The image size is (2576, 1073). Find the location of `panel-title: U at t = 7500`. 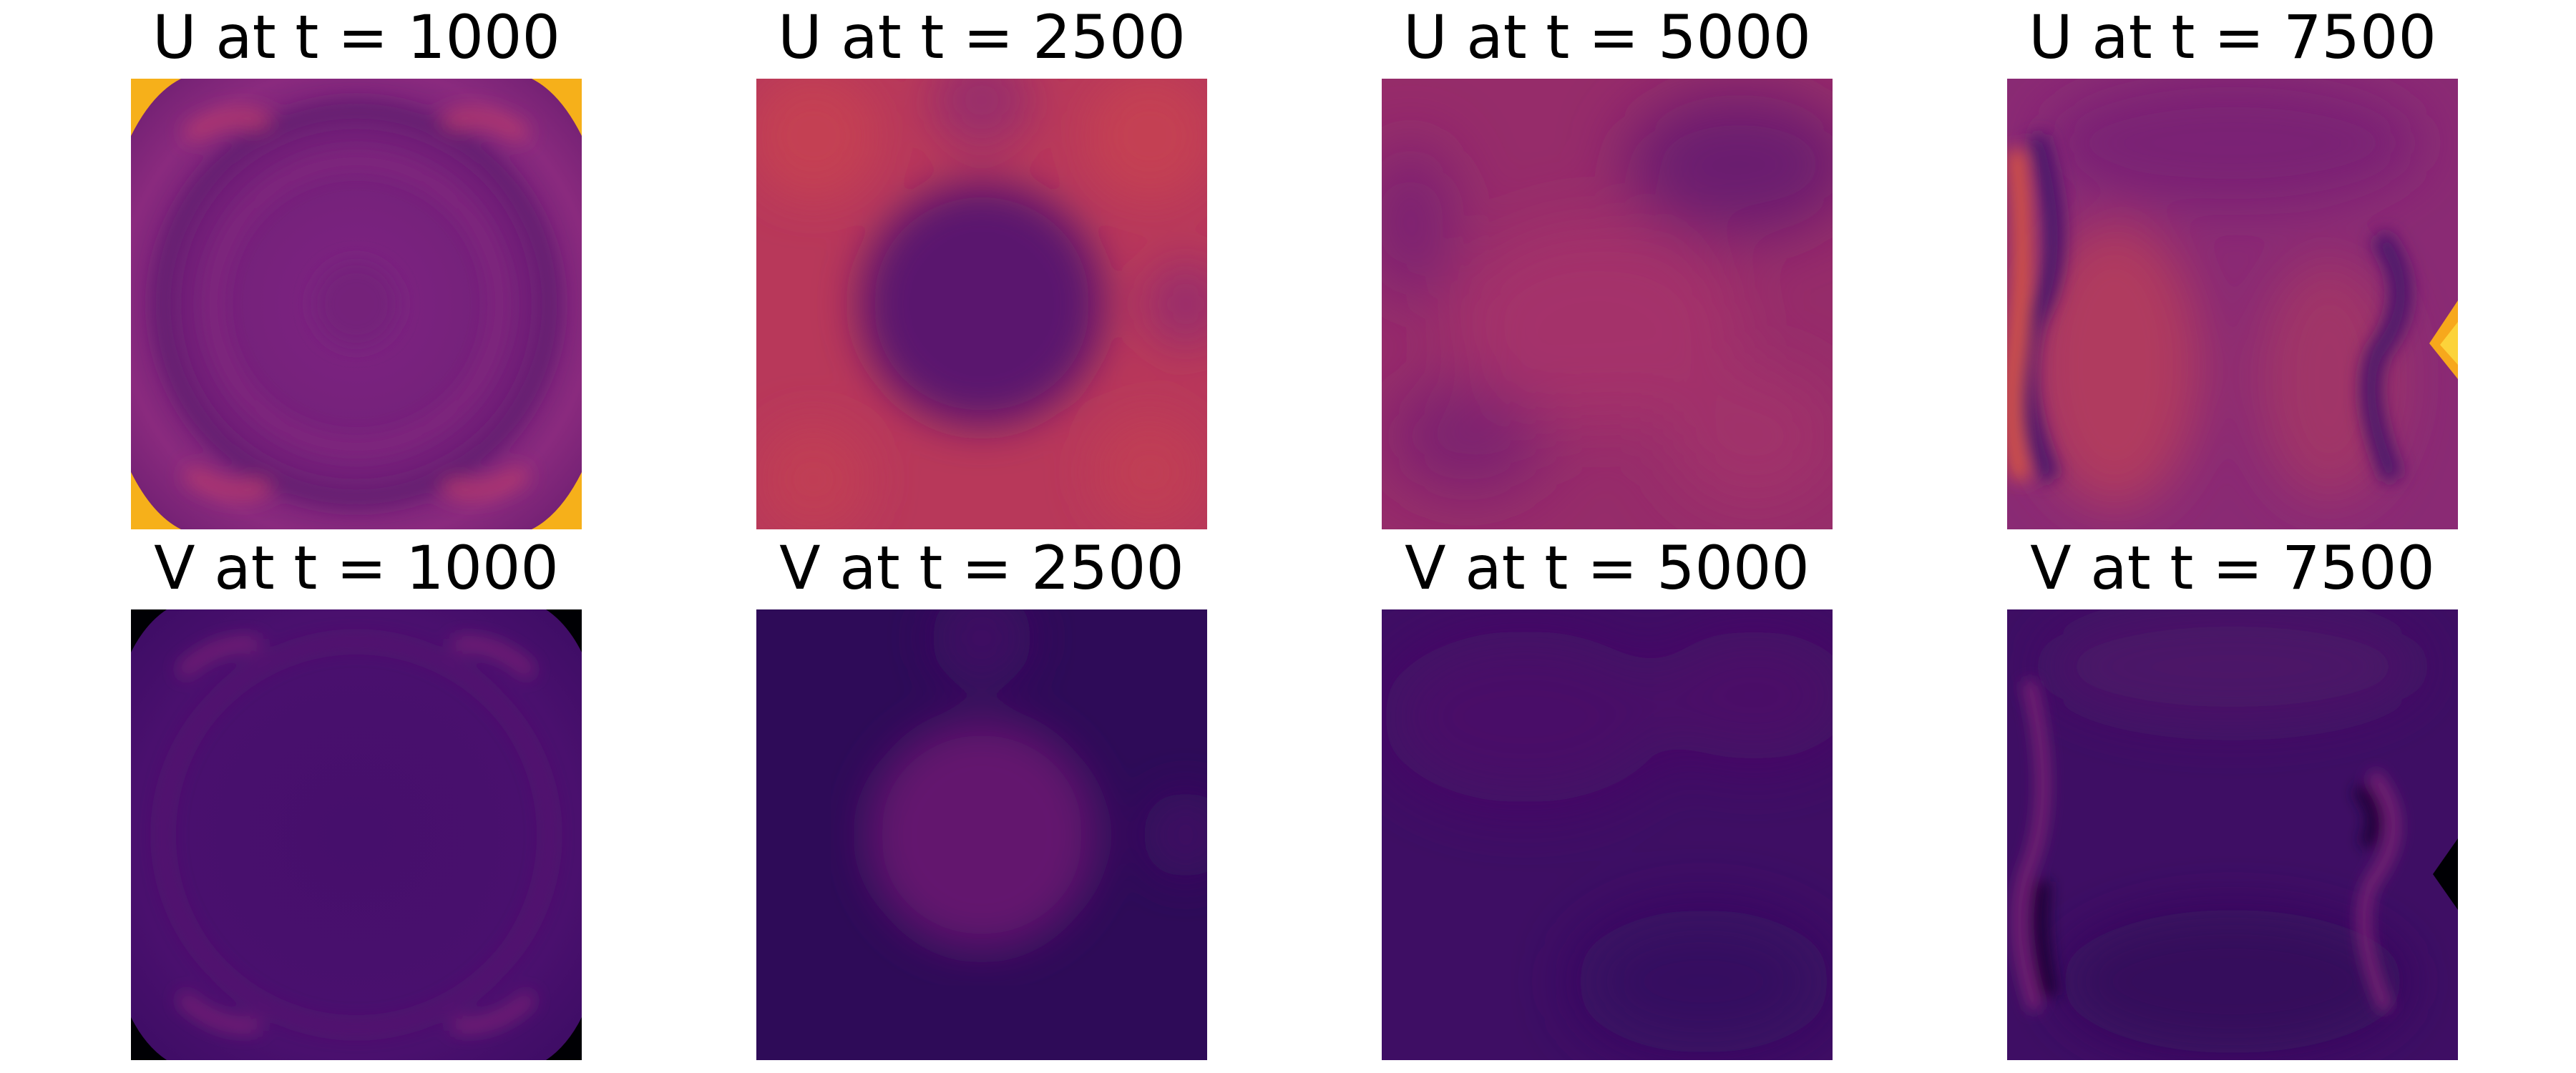

panel-title: U at t = 7500 is located at coordinates (2232, 37).